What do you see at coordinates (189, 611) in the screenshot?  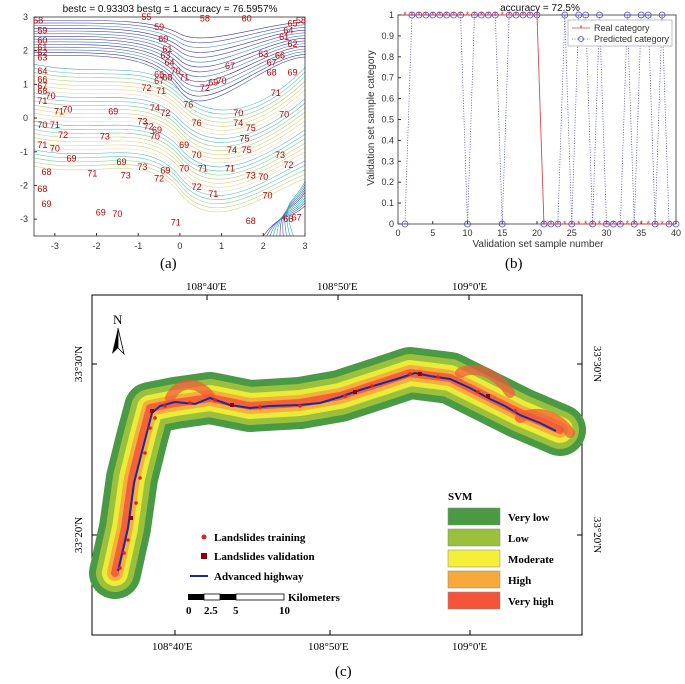 I see `scale-tick-0: 0` at bounding box center [189, 611].